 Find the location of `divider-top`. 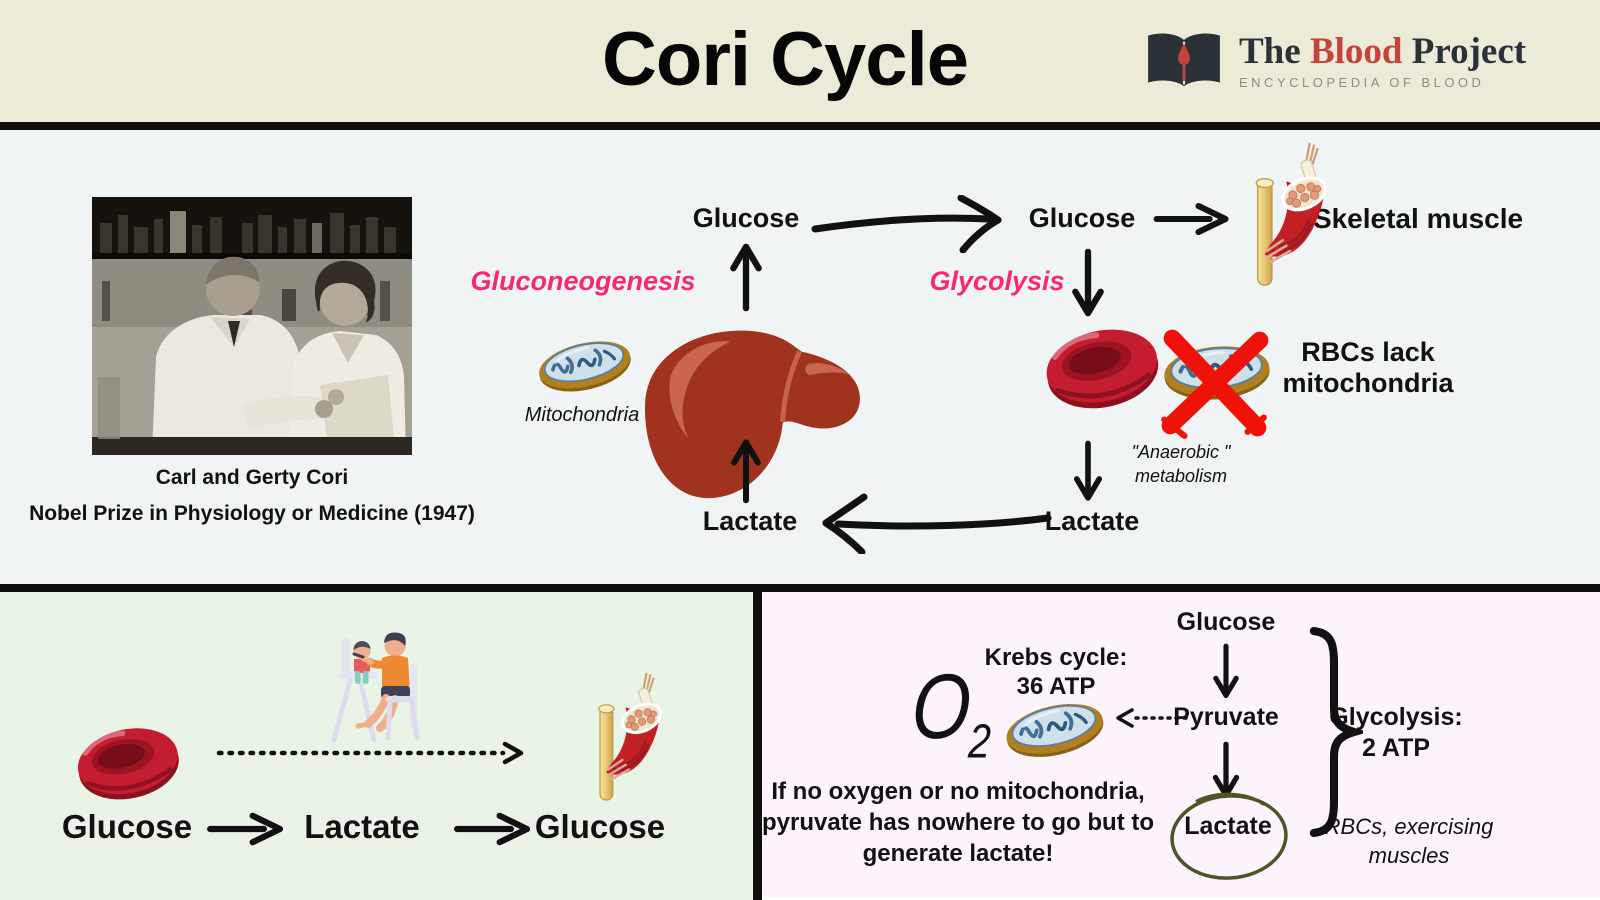

divider-top is located at coordinates (800, 126).